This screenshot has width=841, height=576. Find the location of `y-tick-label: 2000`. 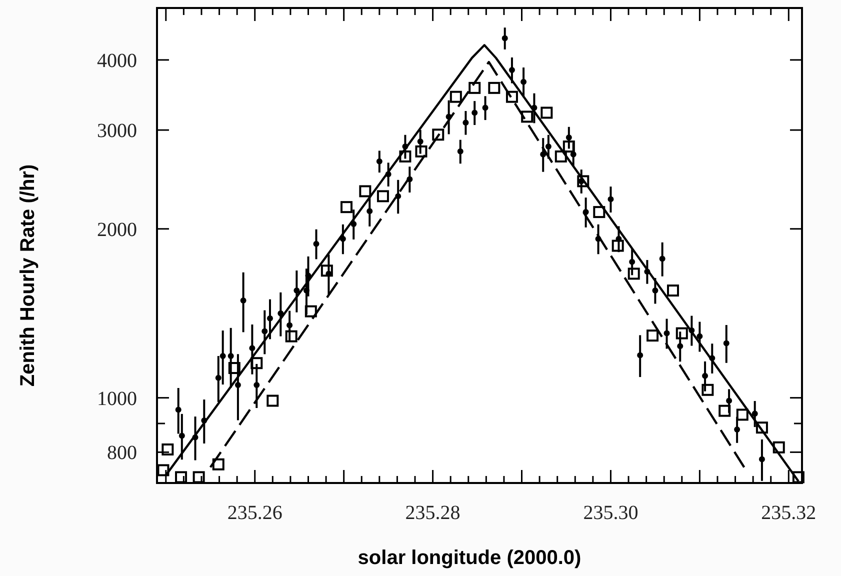

y-tick-label: 2000 is located at coordinates (117, 229).